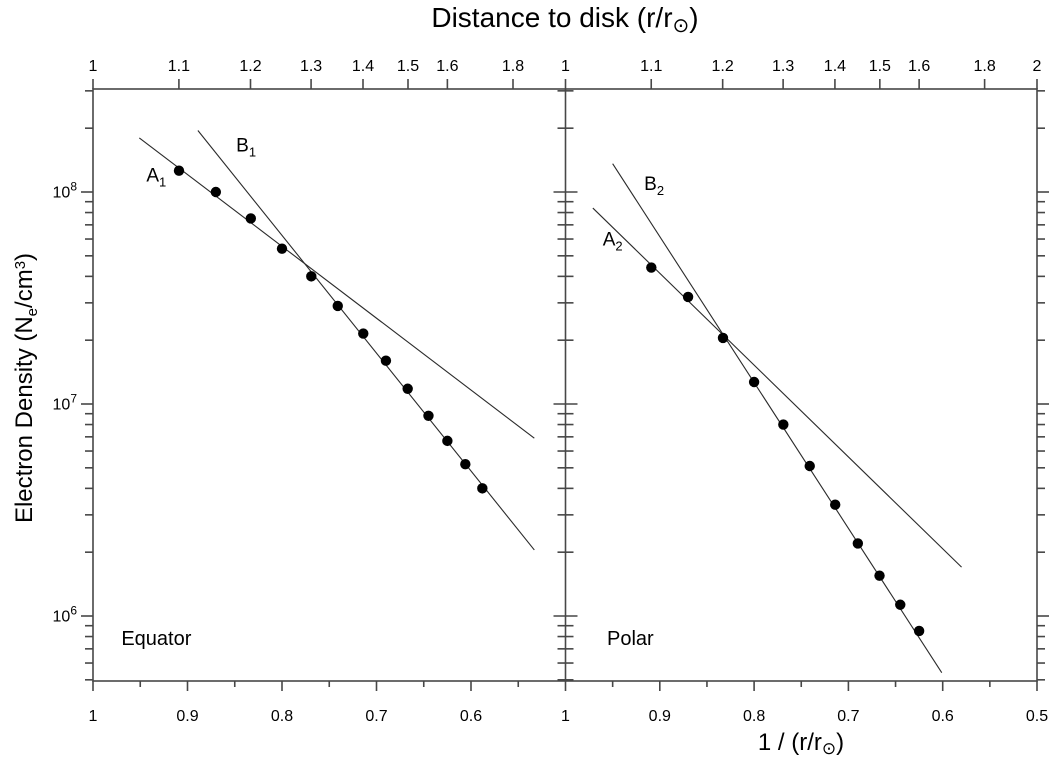 The height and width of the screenshot is (773, 1052). Describe the element at coordinates (1037, 716) in the screenshot. I see `x-tick-label: 0.5` at that location.